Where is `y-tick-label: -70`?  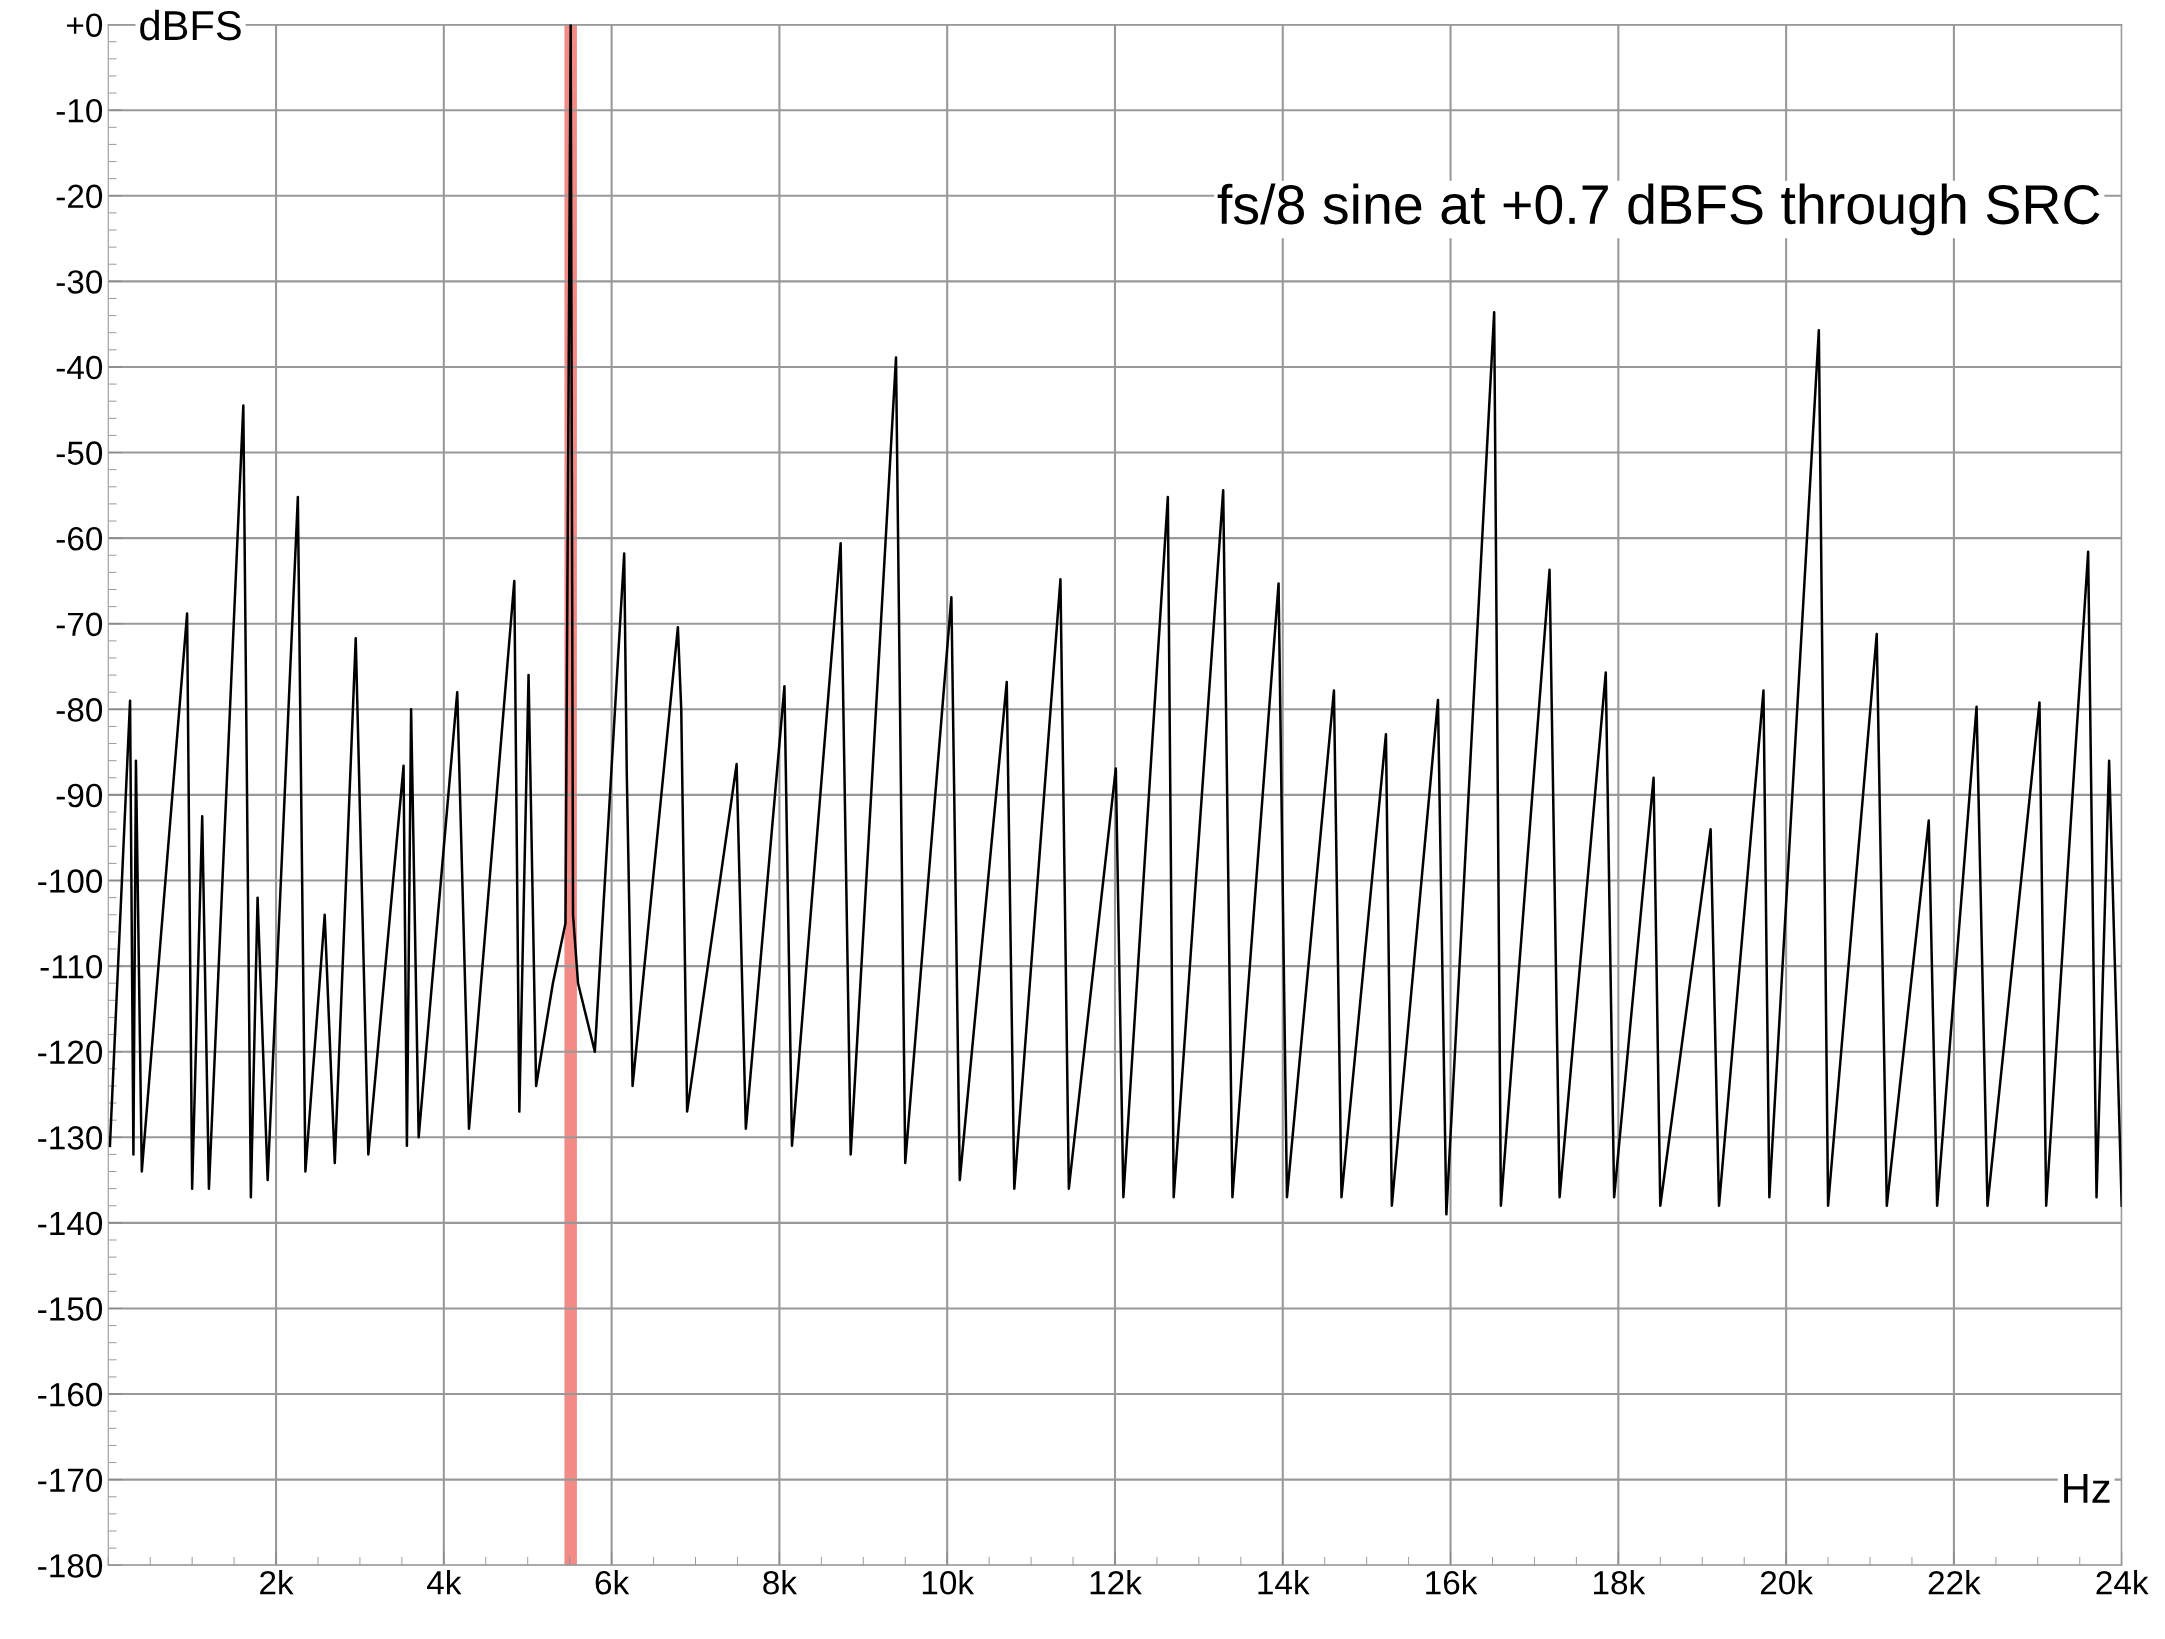
y-tick-label: -70 is located at coordinates (79, 624).